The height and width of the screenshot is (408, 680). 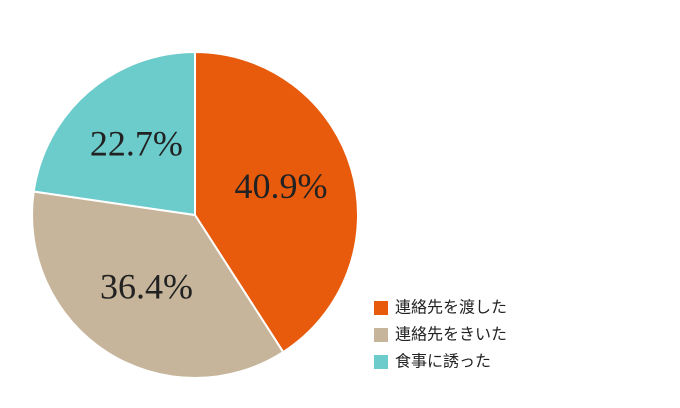 I want to click on legend-label: 連絡先を渡した, so click(x=451, y=307).